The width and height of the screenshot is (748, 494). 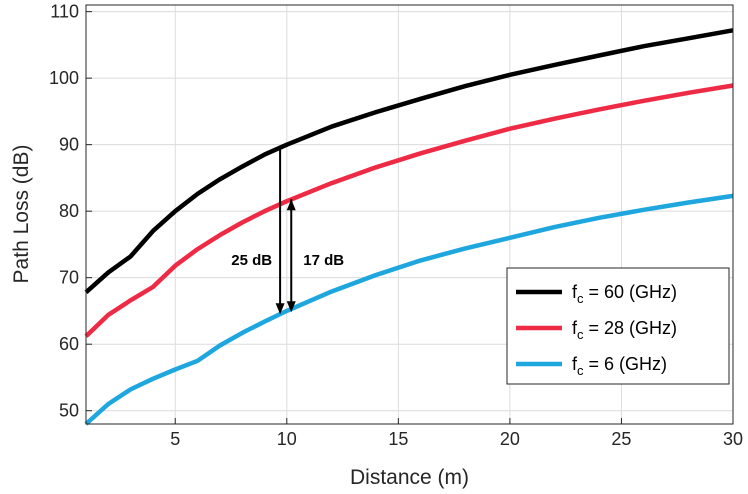 I want to click on y-tick-label: 100, so click(x=64, y=78).